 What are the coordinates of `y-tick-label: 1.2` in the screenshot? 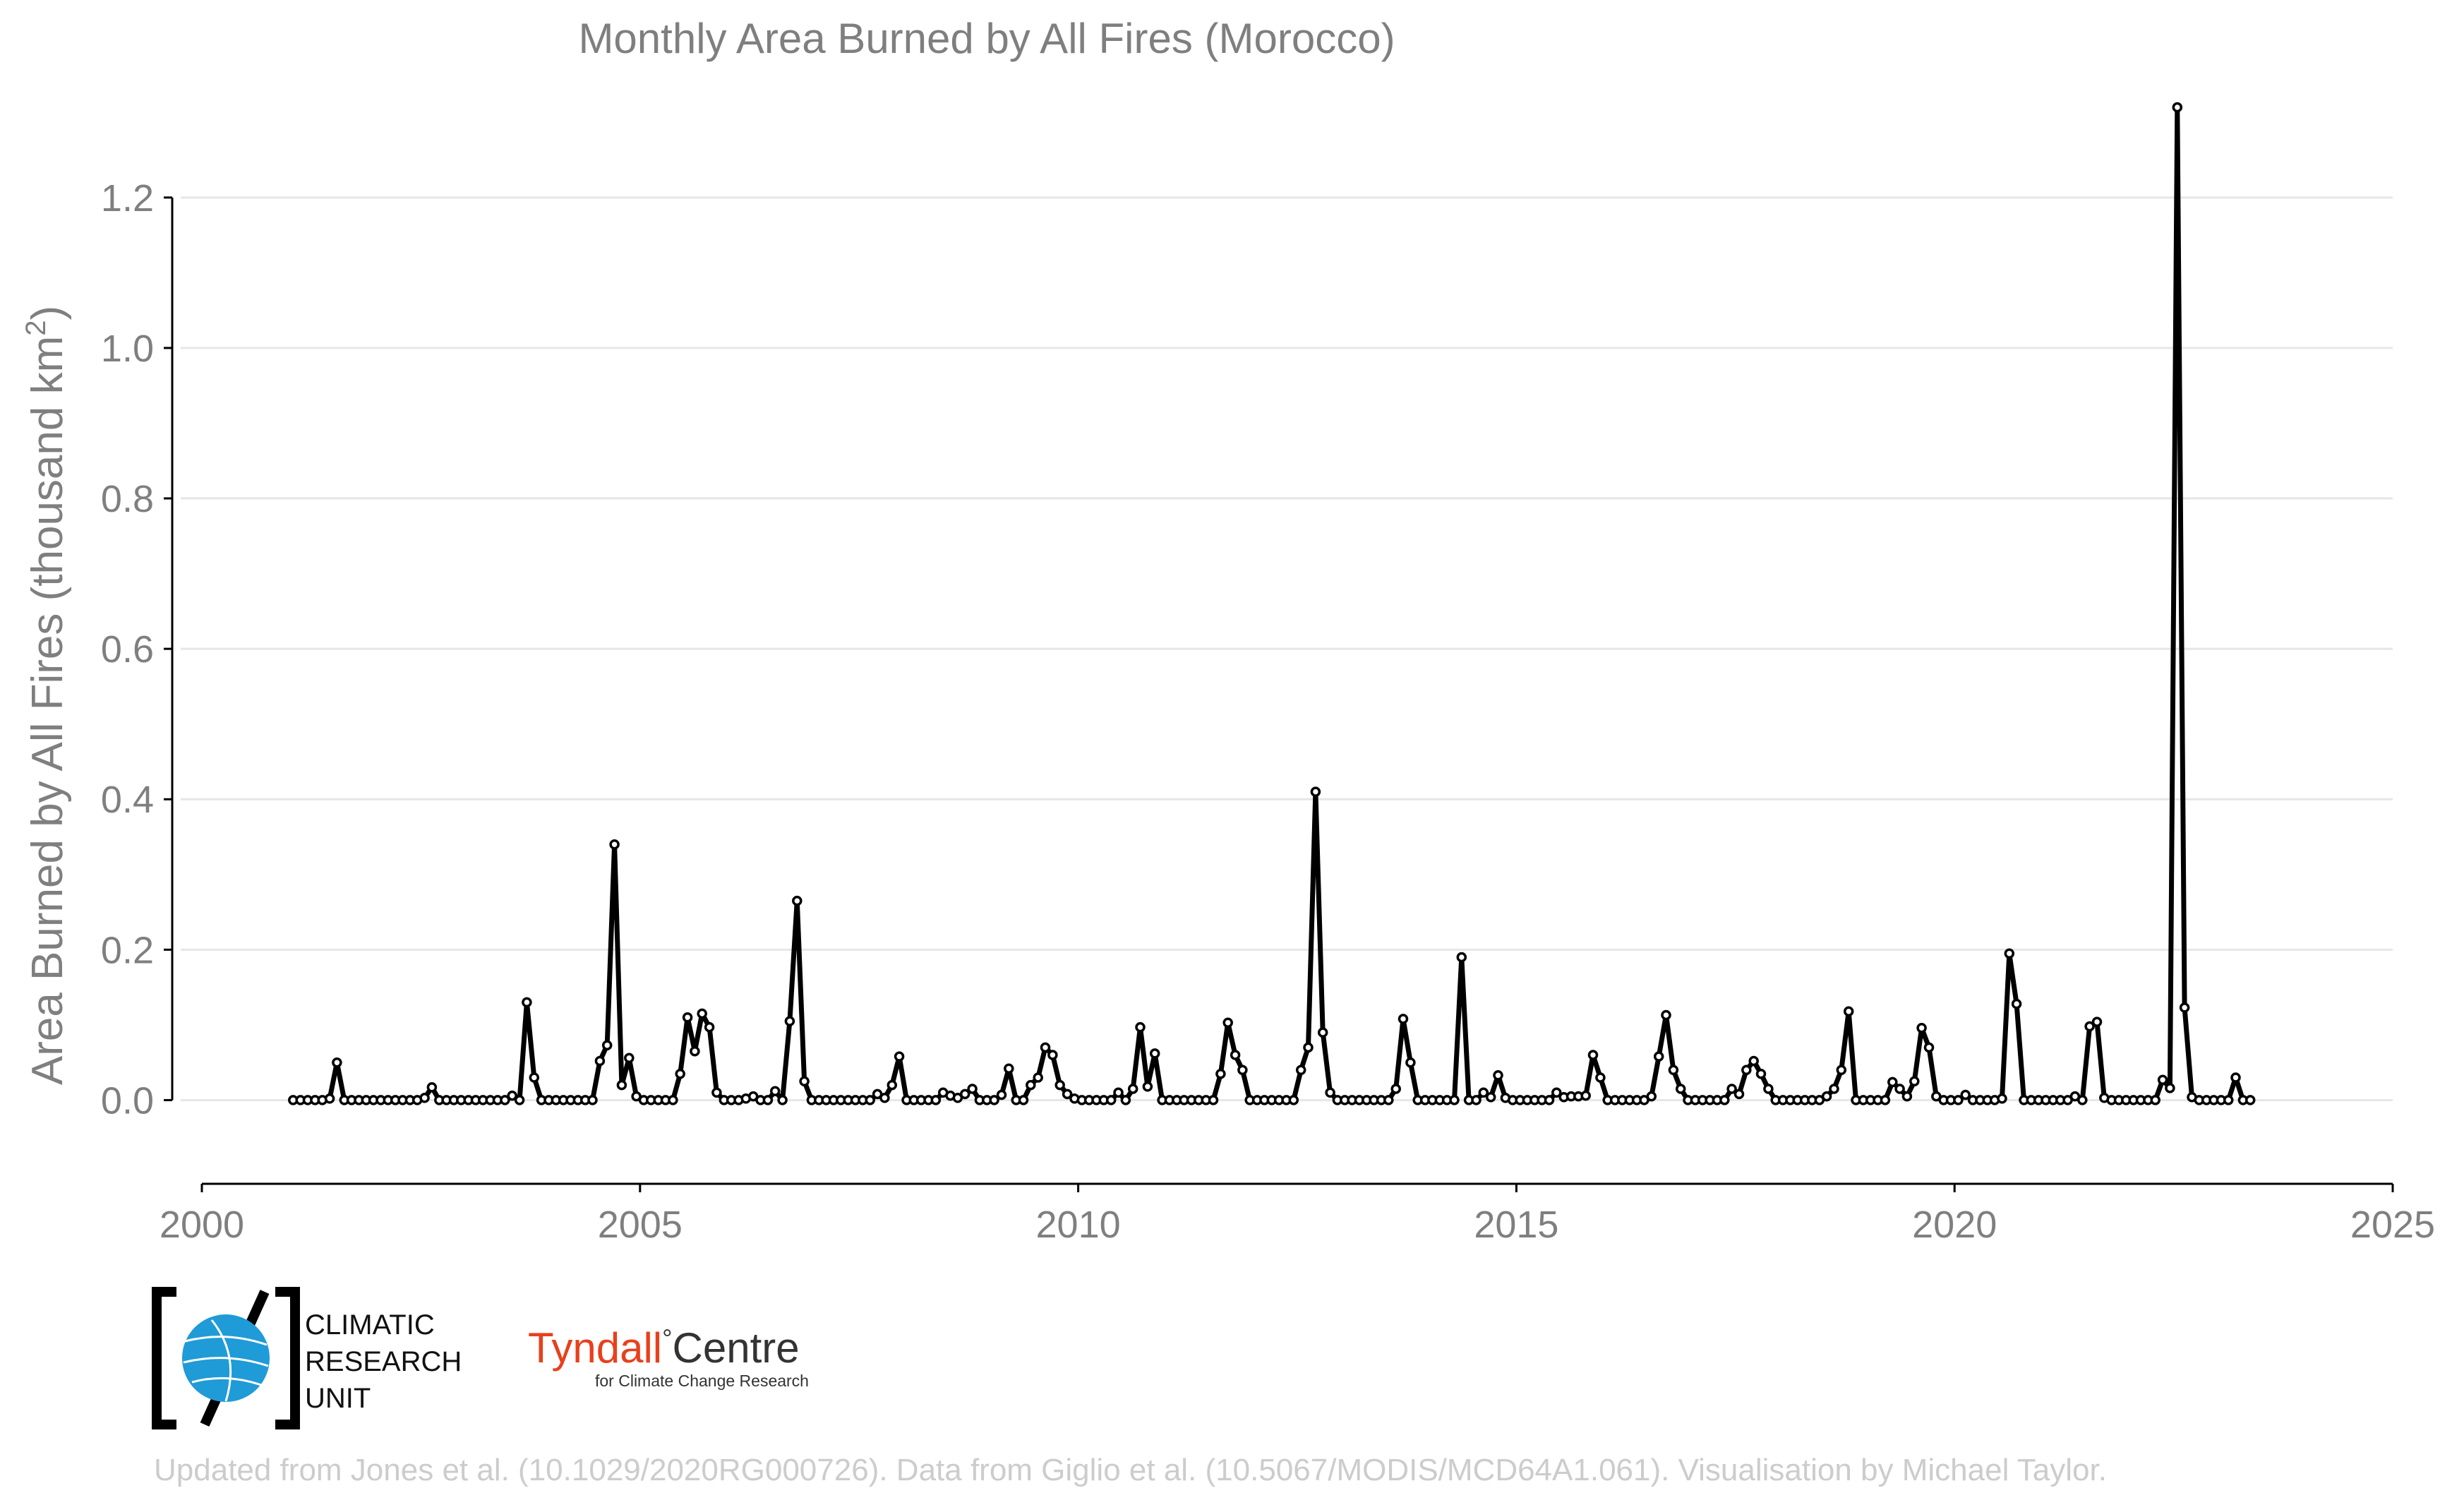 It's located at (127, 198).